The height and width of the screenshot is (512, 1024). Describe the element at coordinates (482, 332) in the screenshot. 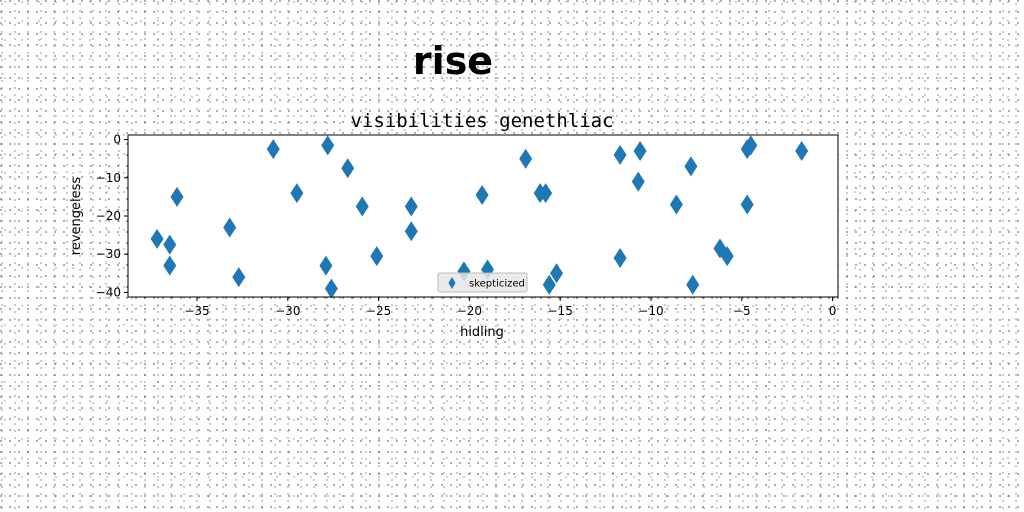

I see `x-axis-label: hidling` at that location.